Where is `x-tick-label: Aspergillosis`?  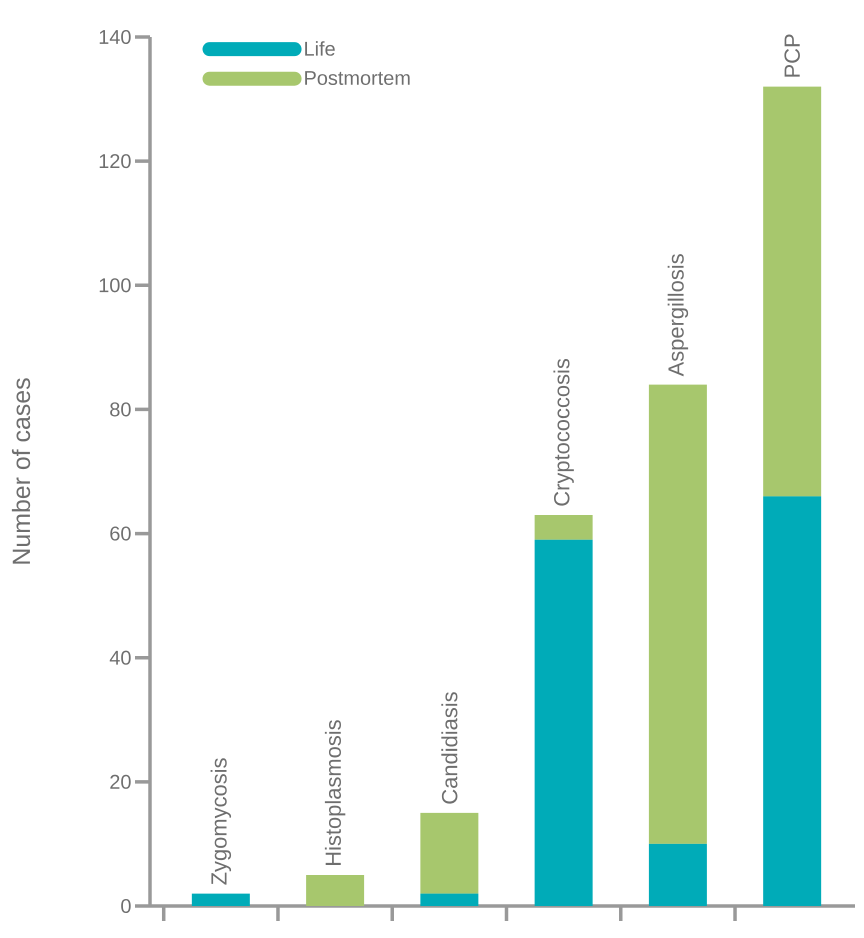 x-tick-label: Aspergillosis is located at coordinates (678, 315).